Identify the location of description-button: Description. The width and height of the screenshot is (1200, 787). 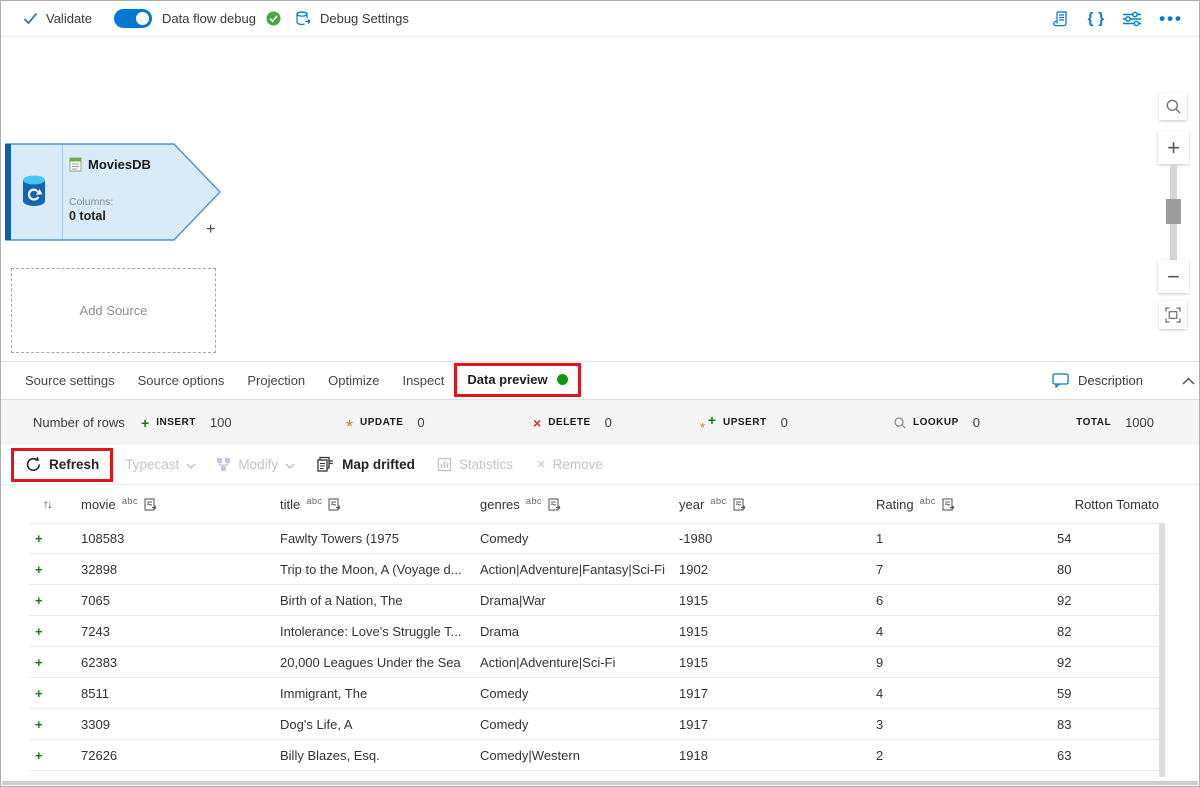
(1097, 380).